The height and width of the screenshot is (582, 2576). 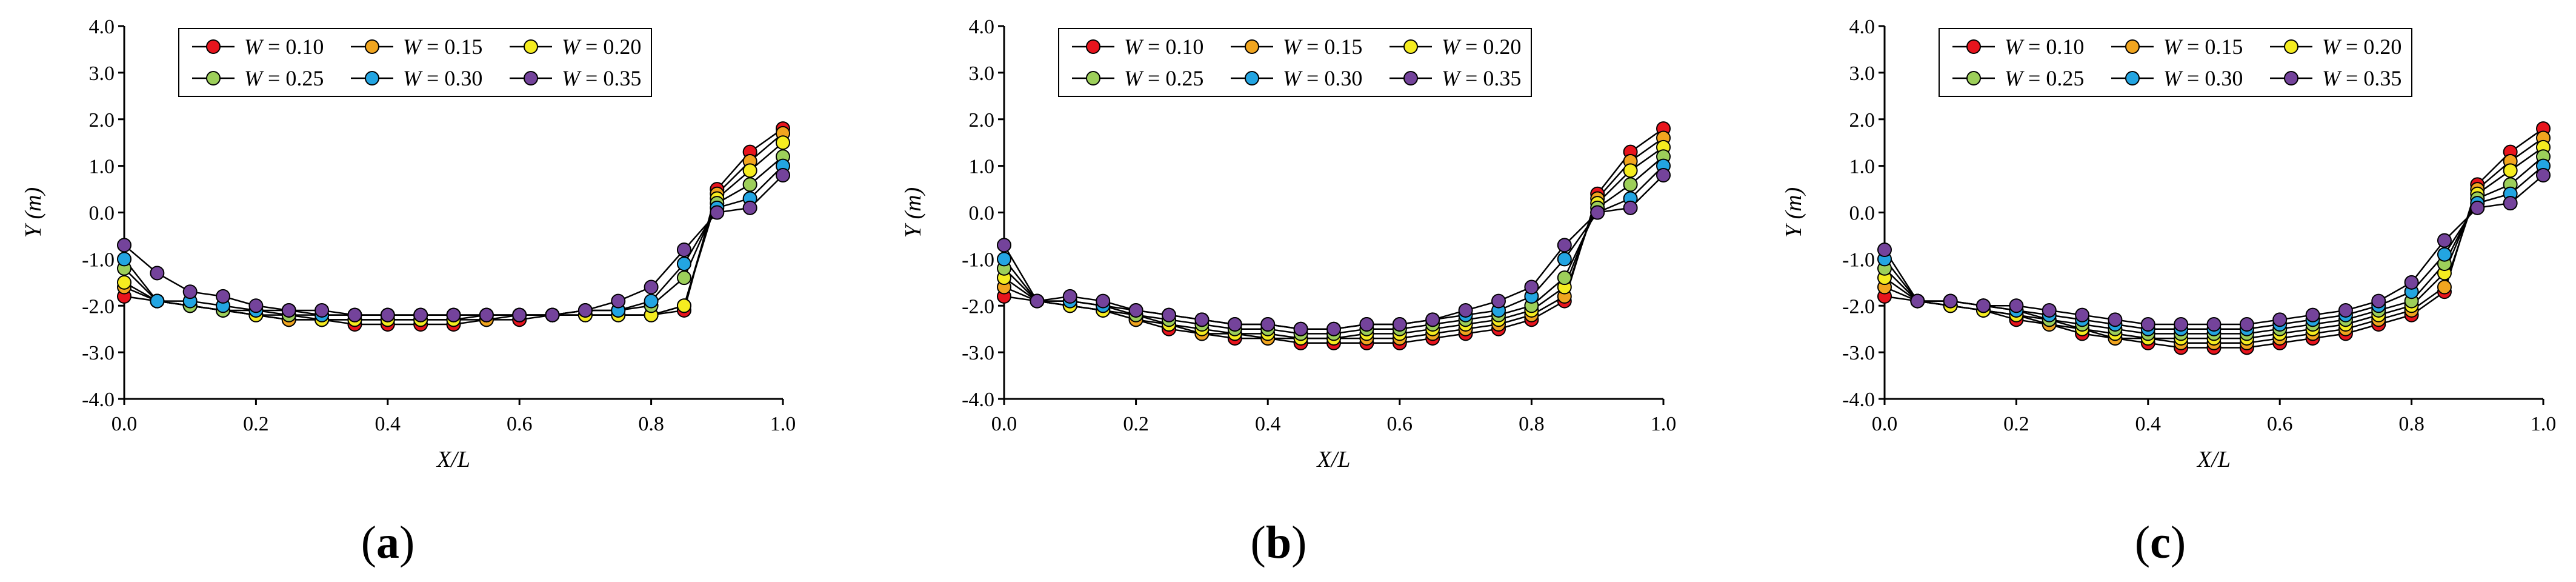 What do you see at coordinates (982, 120) in the screenshot?
I see `y-tick-label: 2.0` at bounding box center [982, 120].